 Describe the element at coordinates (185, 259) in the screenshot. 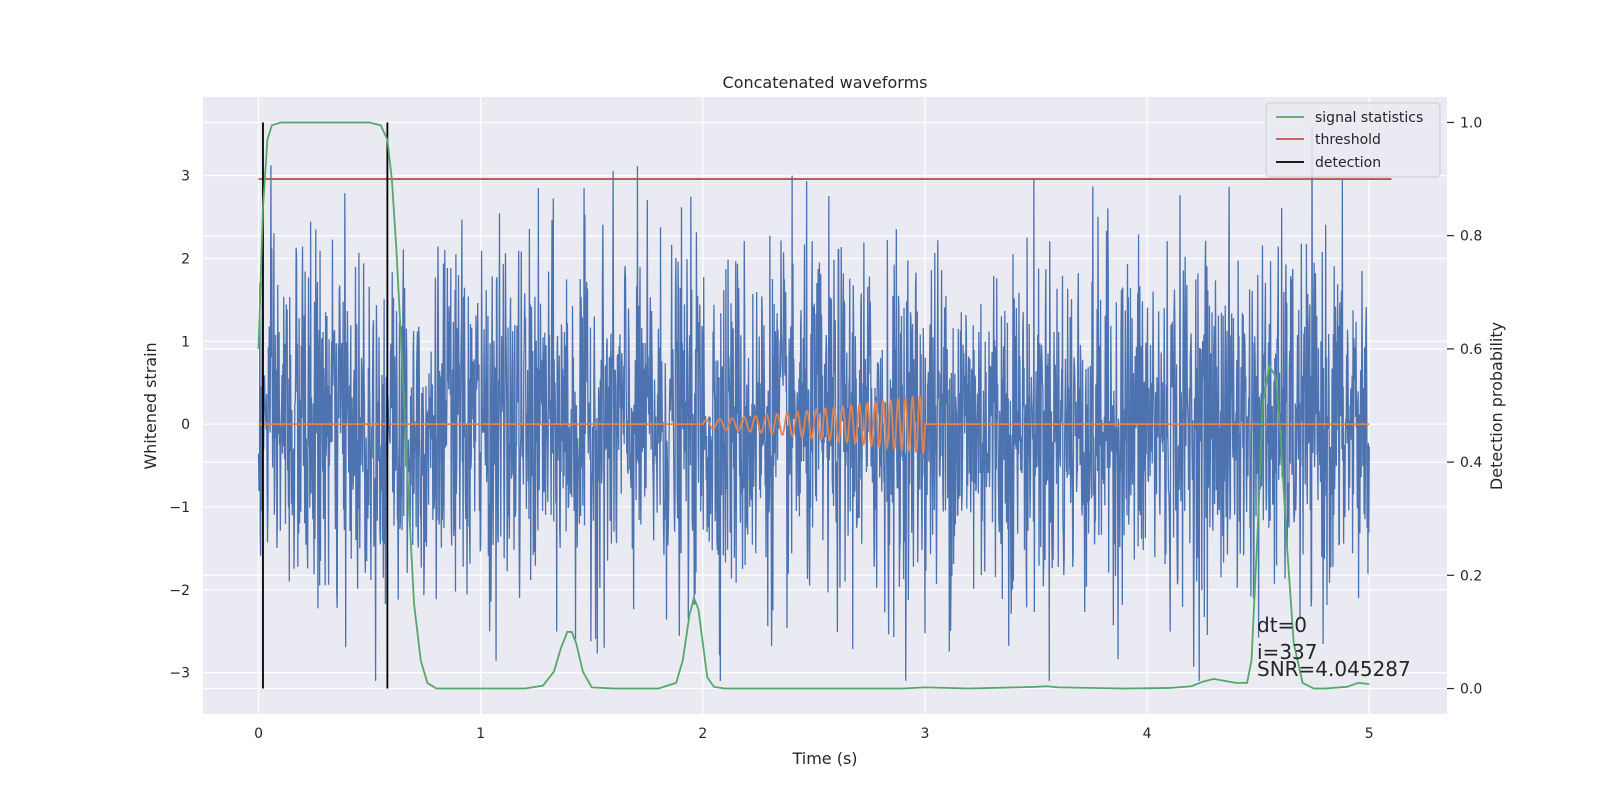

I see `y-tick-label-5: 2` at that location.